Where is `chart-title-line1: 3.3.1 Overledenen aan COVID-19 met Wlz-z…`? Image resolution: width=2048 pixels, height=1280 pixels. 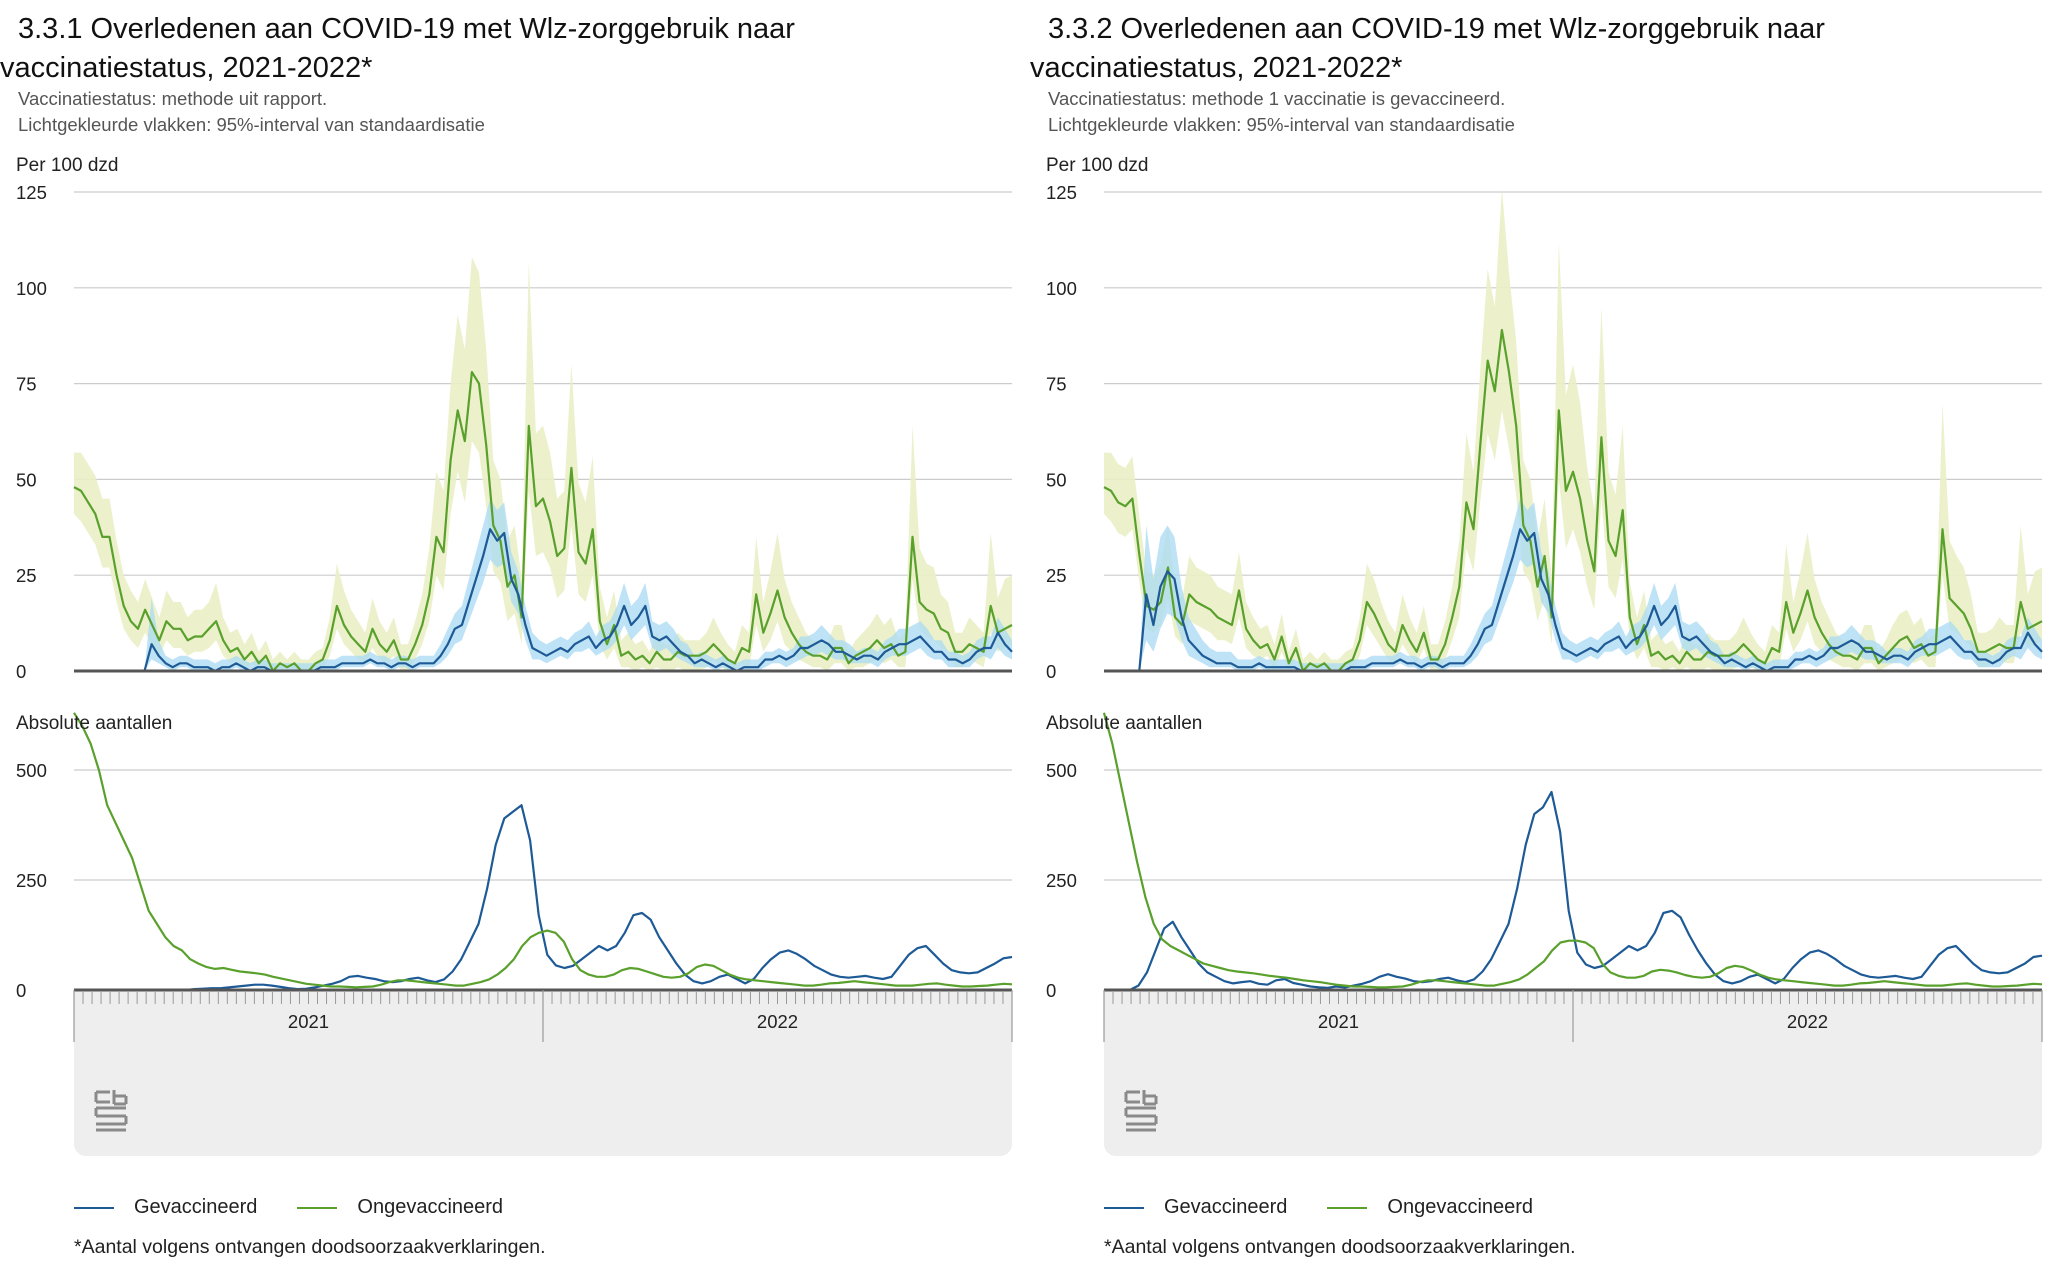
chart-title-line1: 3.3.1 Overledenen aan COVID-19 met Wlz-z… is located at coordinates (406, 29).